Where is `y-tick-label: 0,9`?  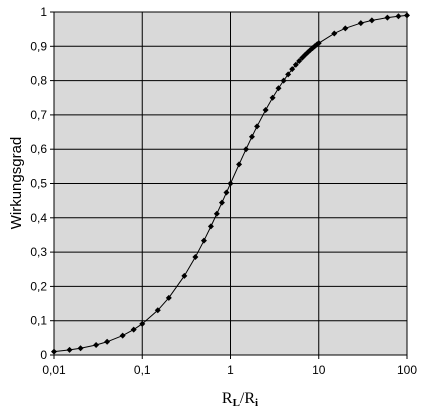 y-tick-label: 0,9 is located at coordinates (38, 46).